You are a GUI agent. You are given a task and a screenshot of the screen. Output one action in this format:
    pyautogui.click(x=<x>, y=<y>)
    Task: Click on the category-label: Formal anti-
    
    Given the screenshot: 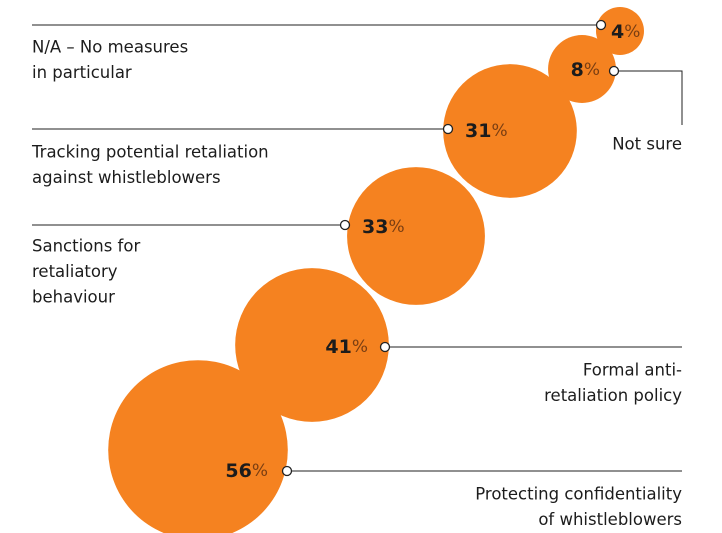 What is the action you would take?
    pyautogui.click(x=632, y=370)
    